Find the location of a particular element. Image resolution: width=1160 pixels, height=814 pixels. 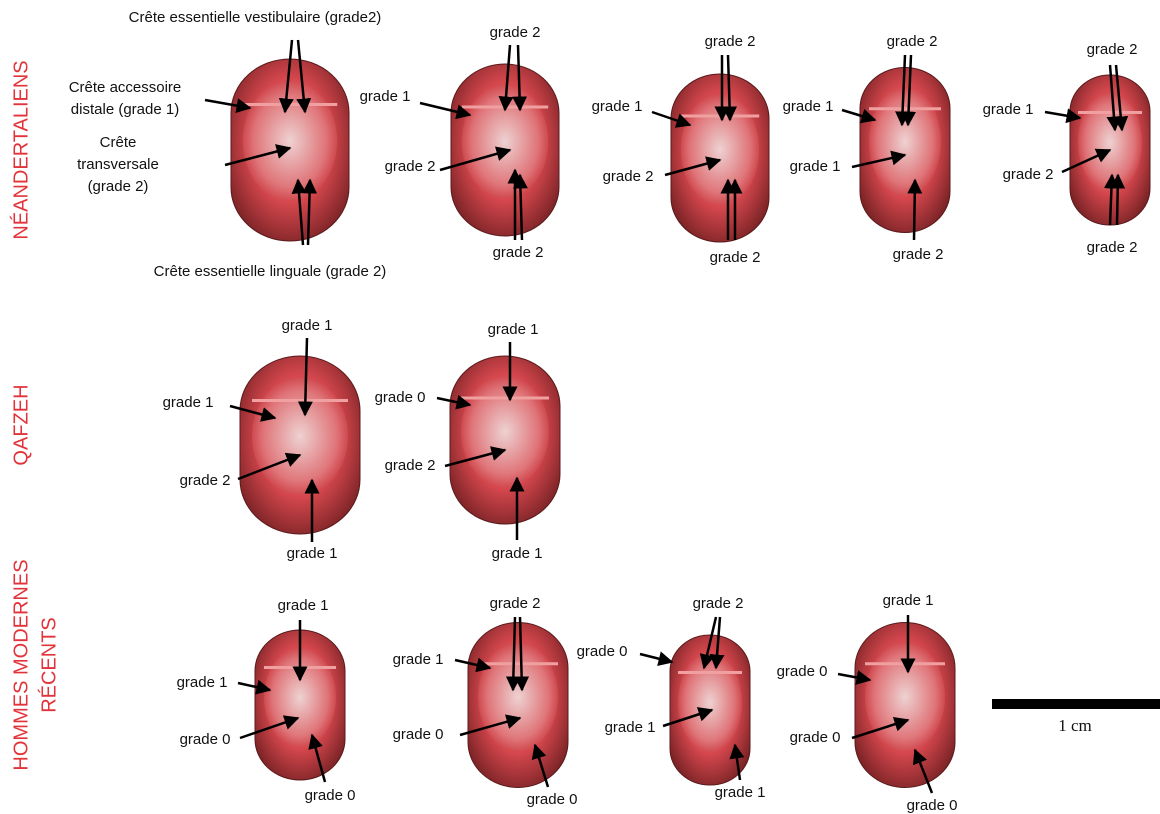

group-label: QAFZEH is located at coordinates (21, 424).